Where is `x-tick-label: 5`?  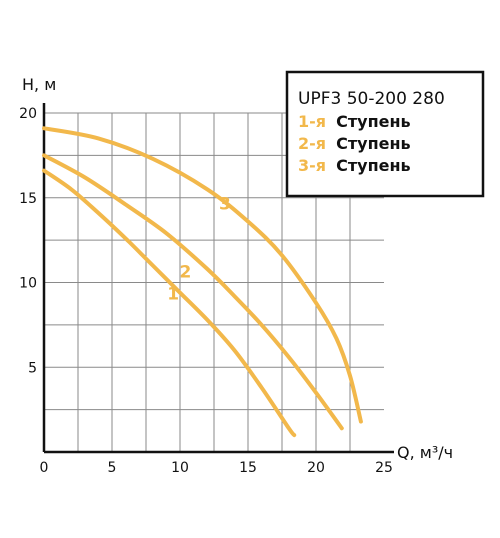 x-tick-label: 5 is located at coordinates (112, 468).